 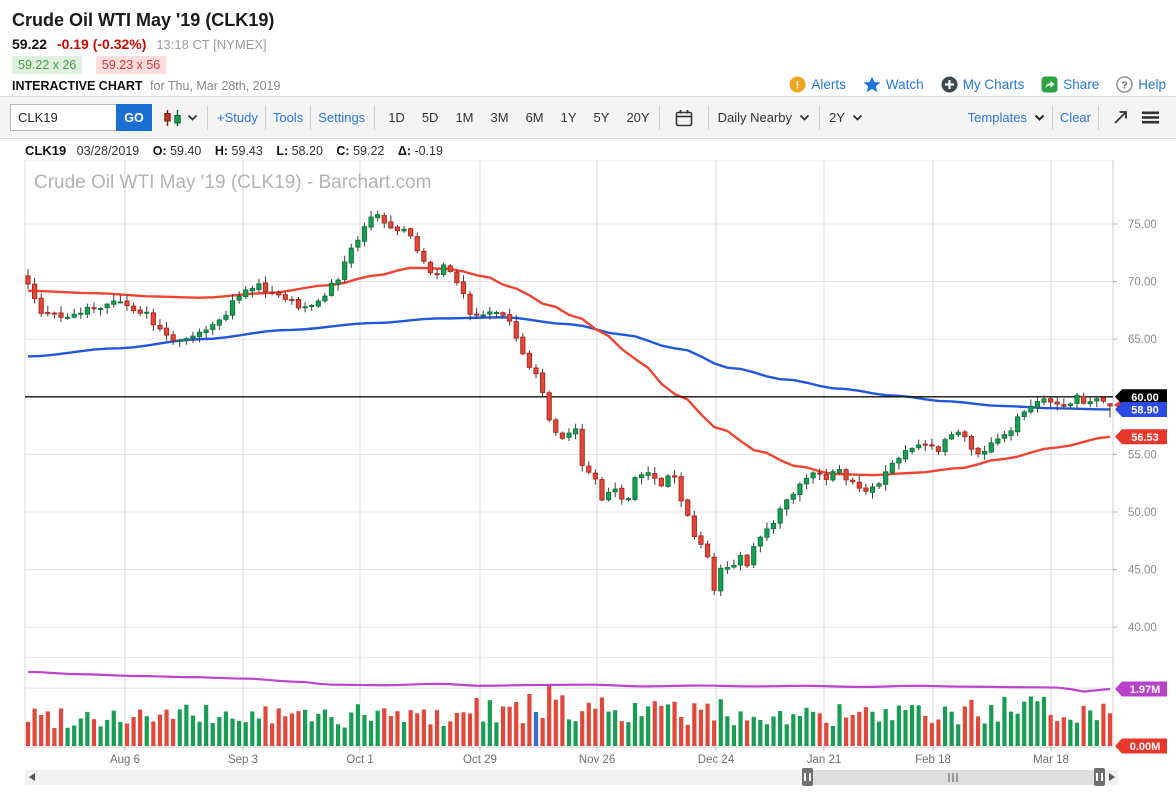 I want to click on range-6m: 6M, so click(x=534, y=117).